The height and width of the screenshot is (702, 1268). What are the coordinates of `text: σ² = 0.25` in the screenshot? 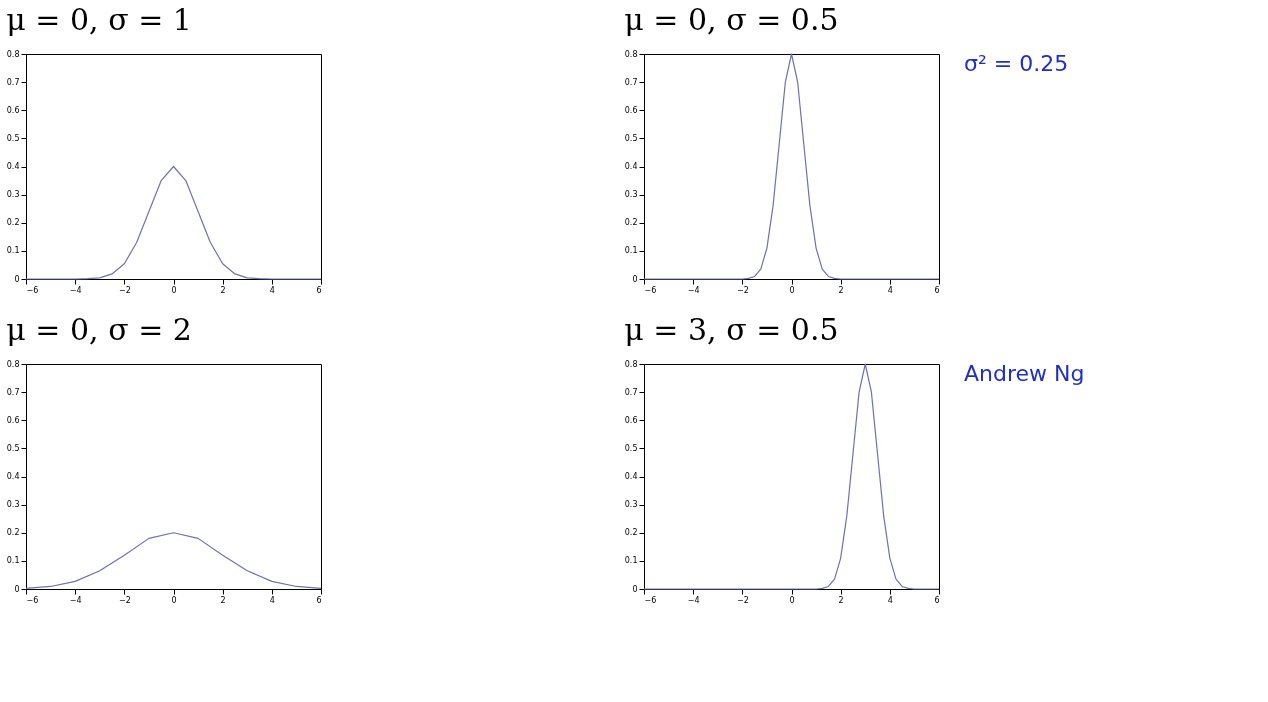 It's located at (1016, 63).